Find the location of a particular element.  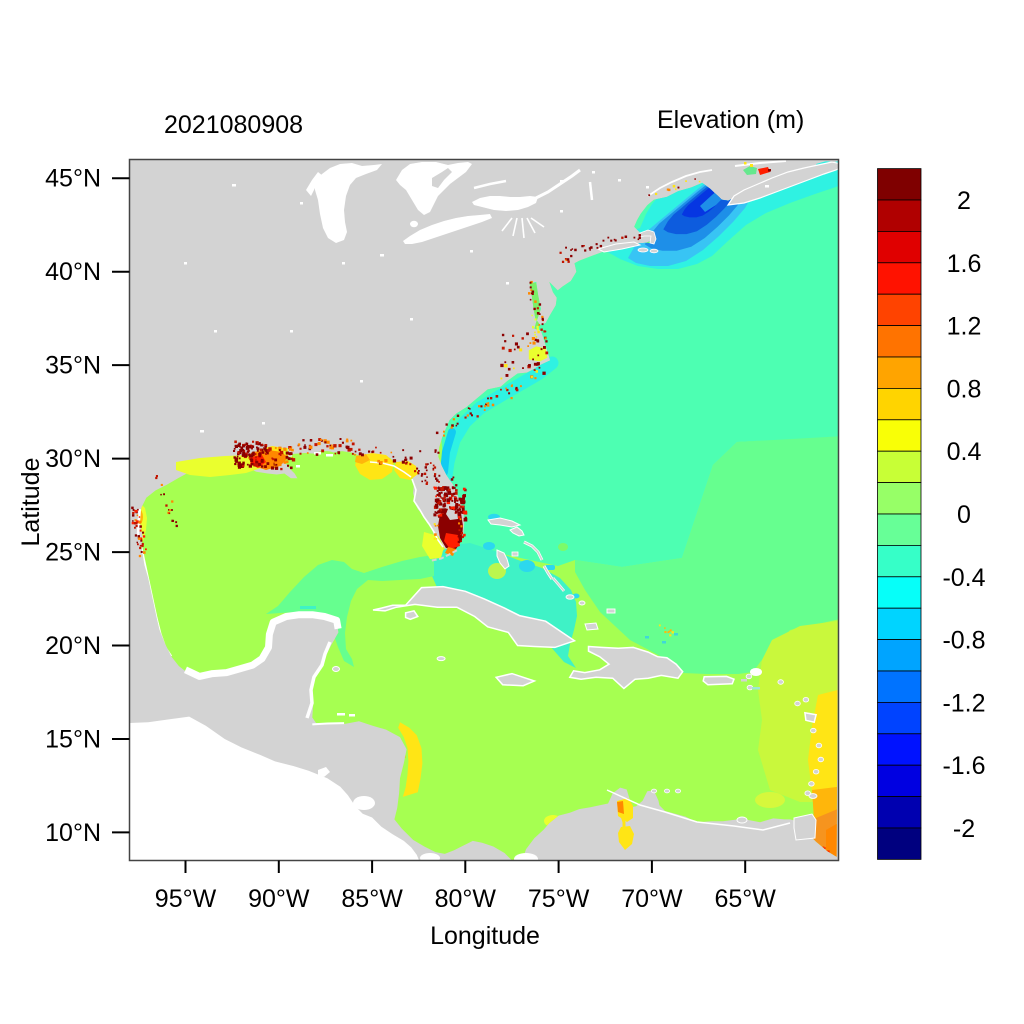

svg-text: 80°W is located at coordinates (466, 899).